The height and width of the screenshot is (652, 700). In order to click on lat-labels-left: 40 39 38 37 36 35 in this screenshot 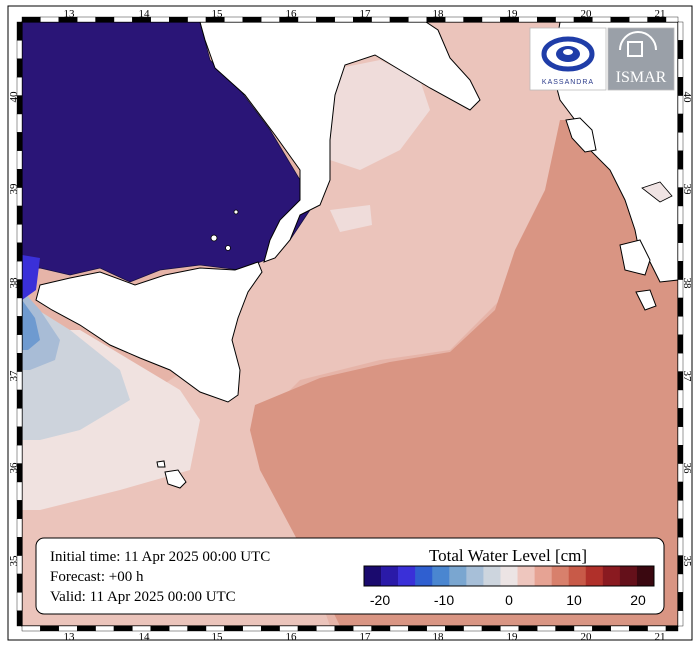, I will do `click(14, 329)`.